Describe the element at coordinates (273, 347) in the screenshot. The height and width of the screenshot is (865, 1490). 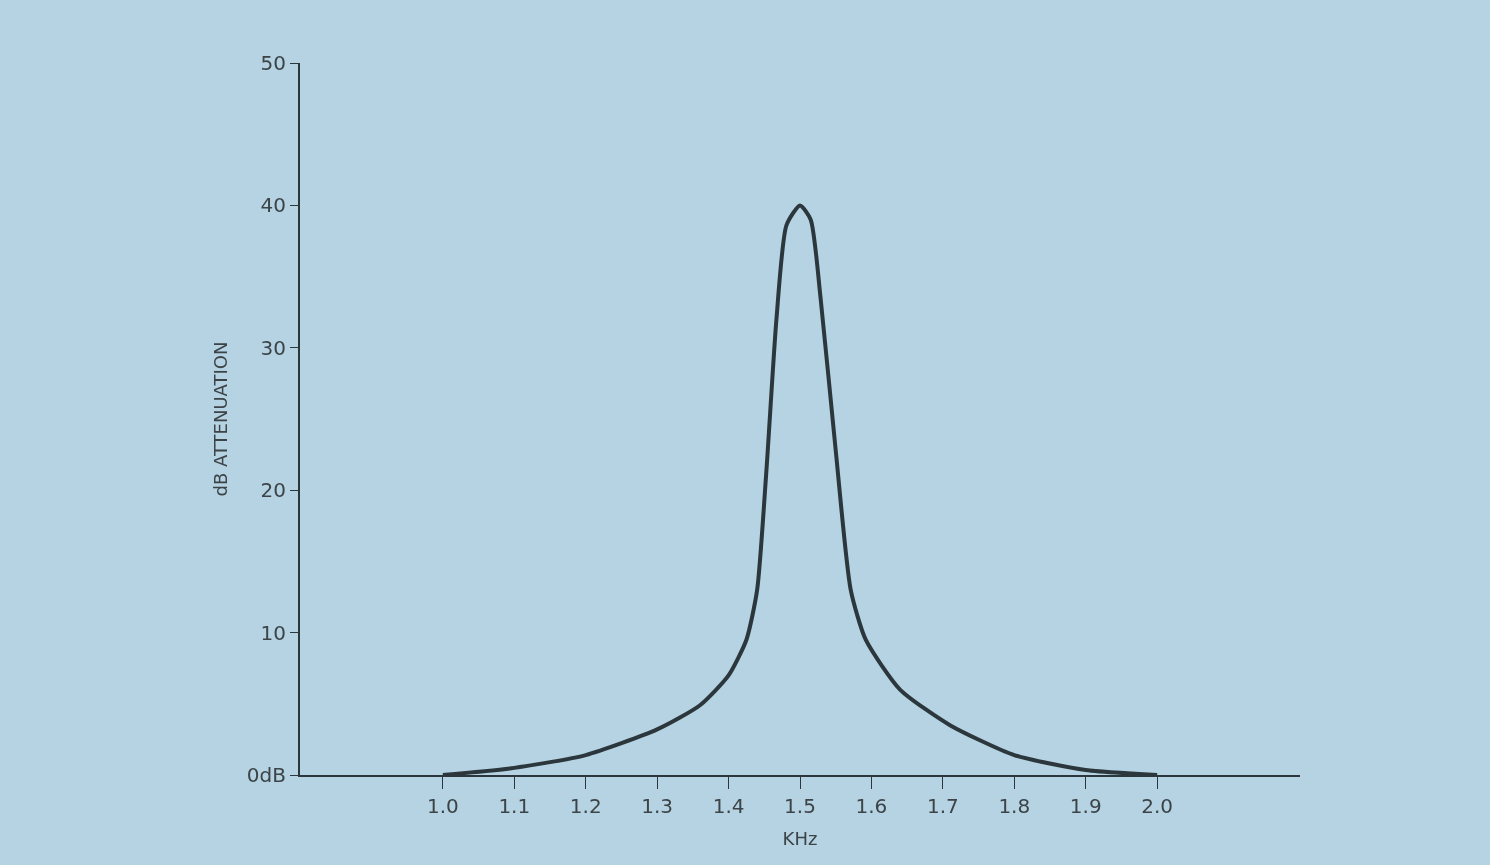
I see `y-tick-label: 30` at that location.